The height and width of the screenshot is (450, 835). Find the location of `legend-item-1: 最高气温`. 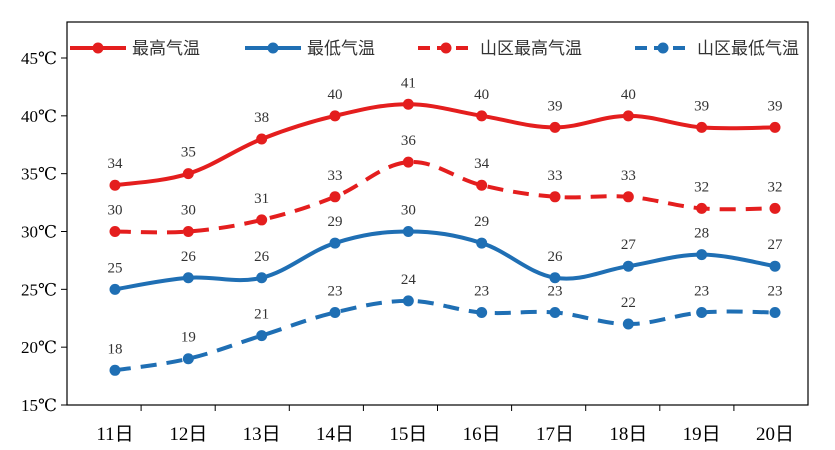

legend-item-1: 最高气温 is located at coordinates (135, 49).